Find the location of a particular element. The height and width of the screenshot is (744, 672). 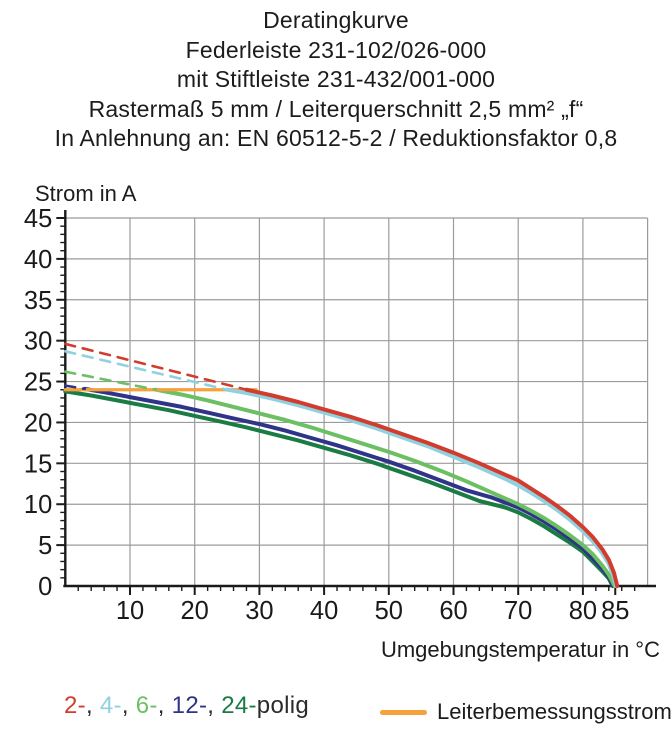

y-axis-label: Strom in A is located at coordinates (86, 193).